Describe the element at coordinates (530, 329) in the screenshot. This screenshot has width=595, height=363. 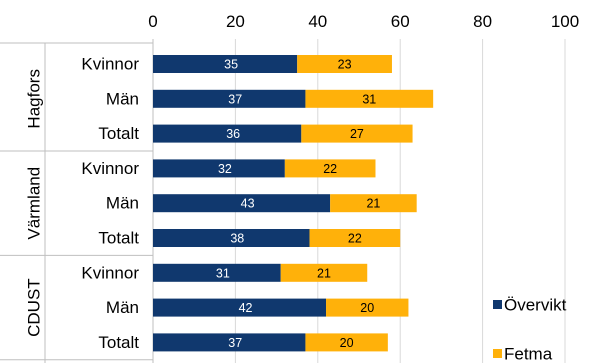
I see `legend: Övervikt Fetma` at that location.